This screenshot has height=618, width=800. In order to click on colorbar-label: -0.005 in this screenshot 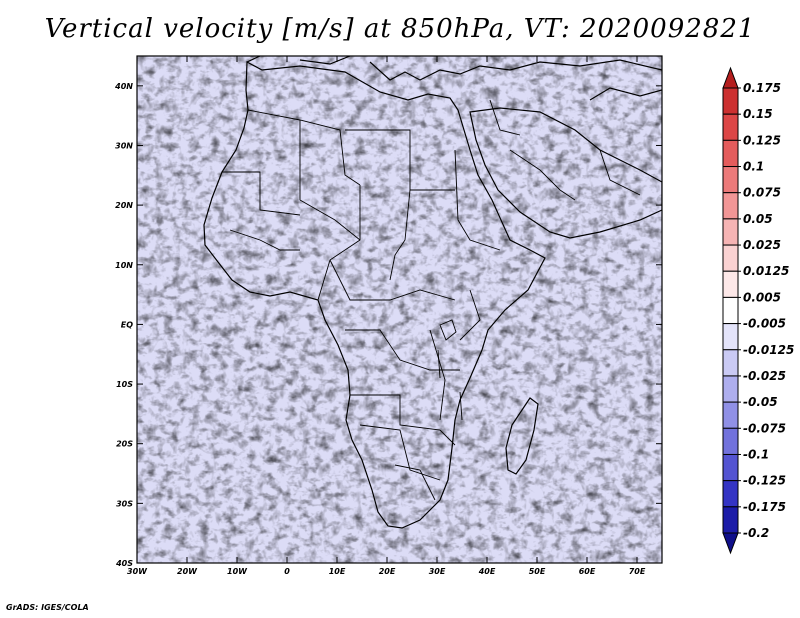, I will do `click(764, 324)`.